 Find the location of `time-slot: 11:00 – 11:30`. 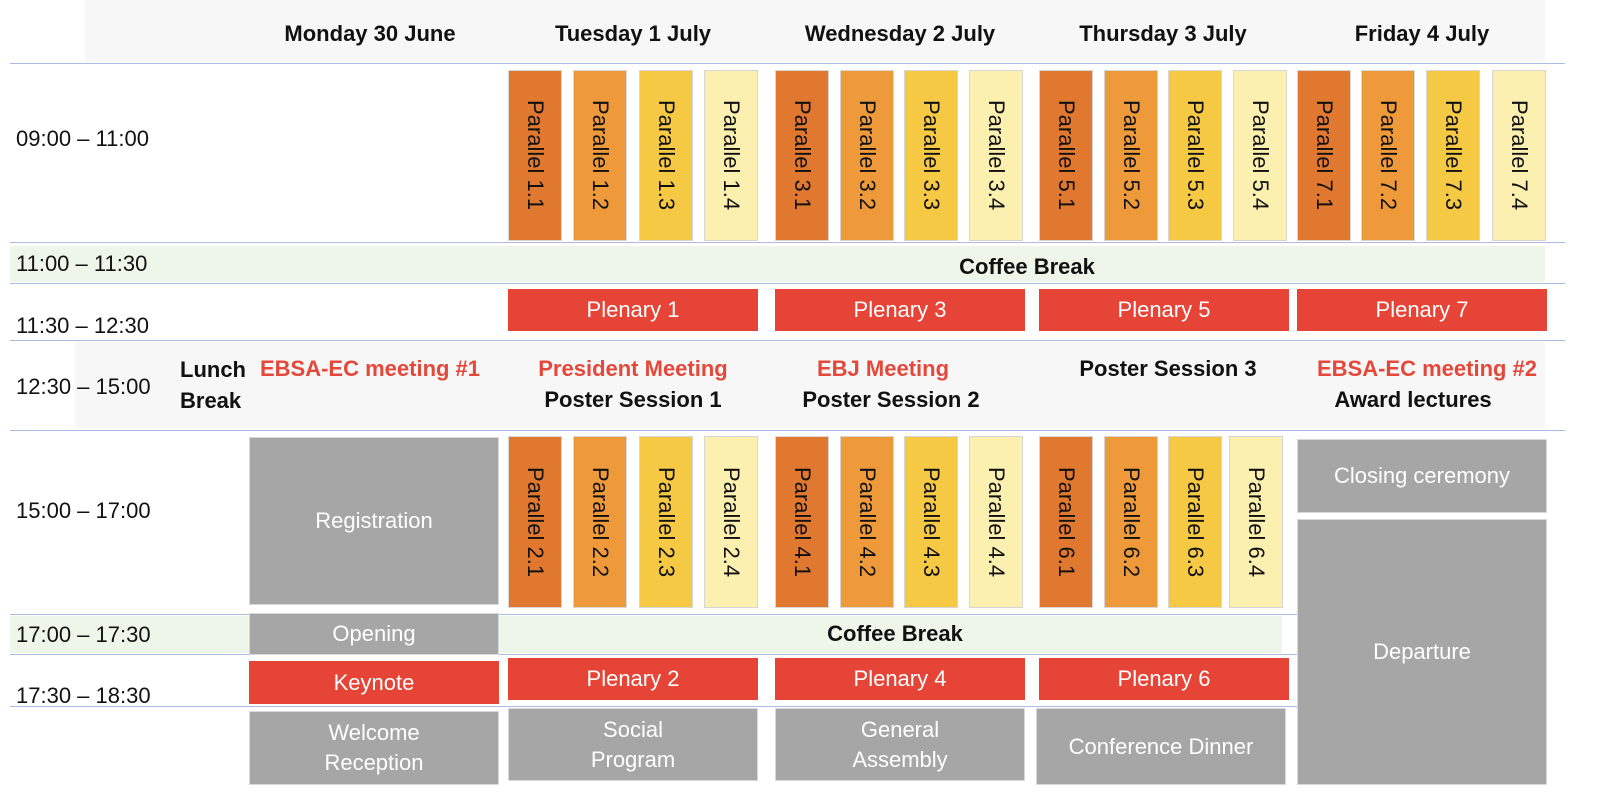

time-slot: 11:00 – 11:30 is located at coordinates (82, 263).